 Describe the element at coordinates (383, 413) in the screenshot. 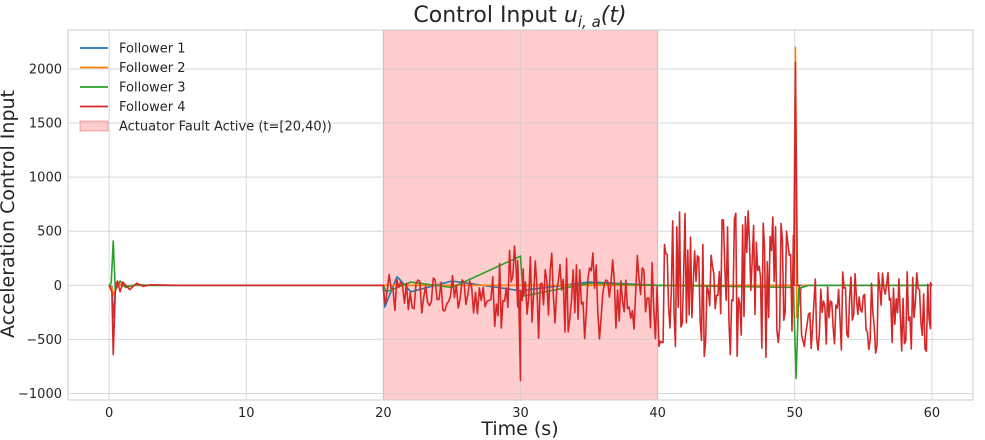

I see `x-tick-label: 20` at that location.